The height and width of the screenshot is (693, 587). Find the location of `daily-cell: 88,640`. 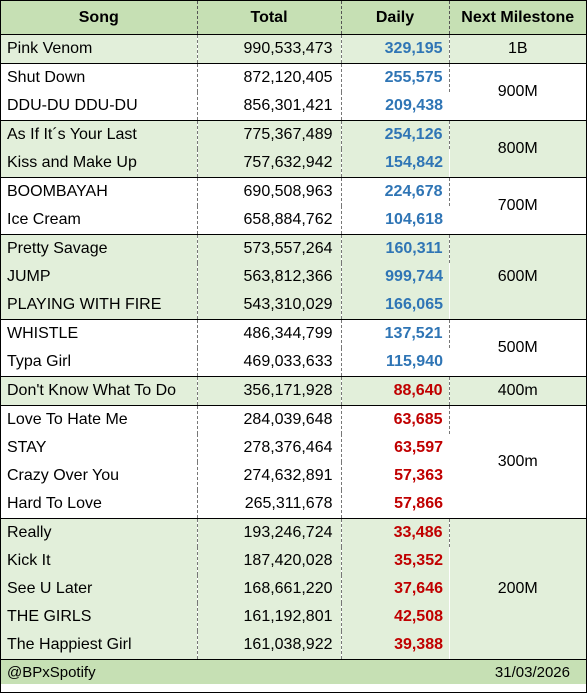

daily-cell: 88,640 is located at coordinates (395, 391).